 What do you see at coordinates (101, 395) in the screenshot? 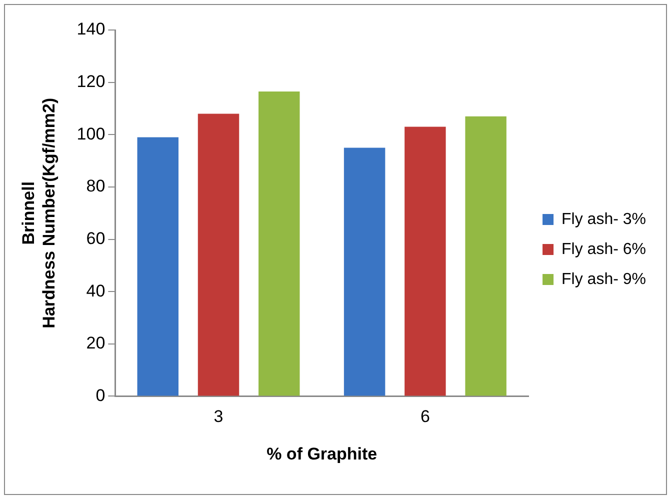
I see `y-tick-label: 0` at bounding box center [101, 395].